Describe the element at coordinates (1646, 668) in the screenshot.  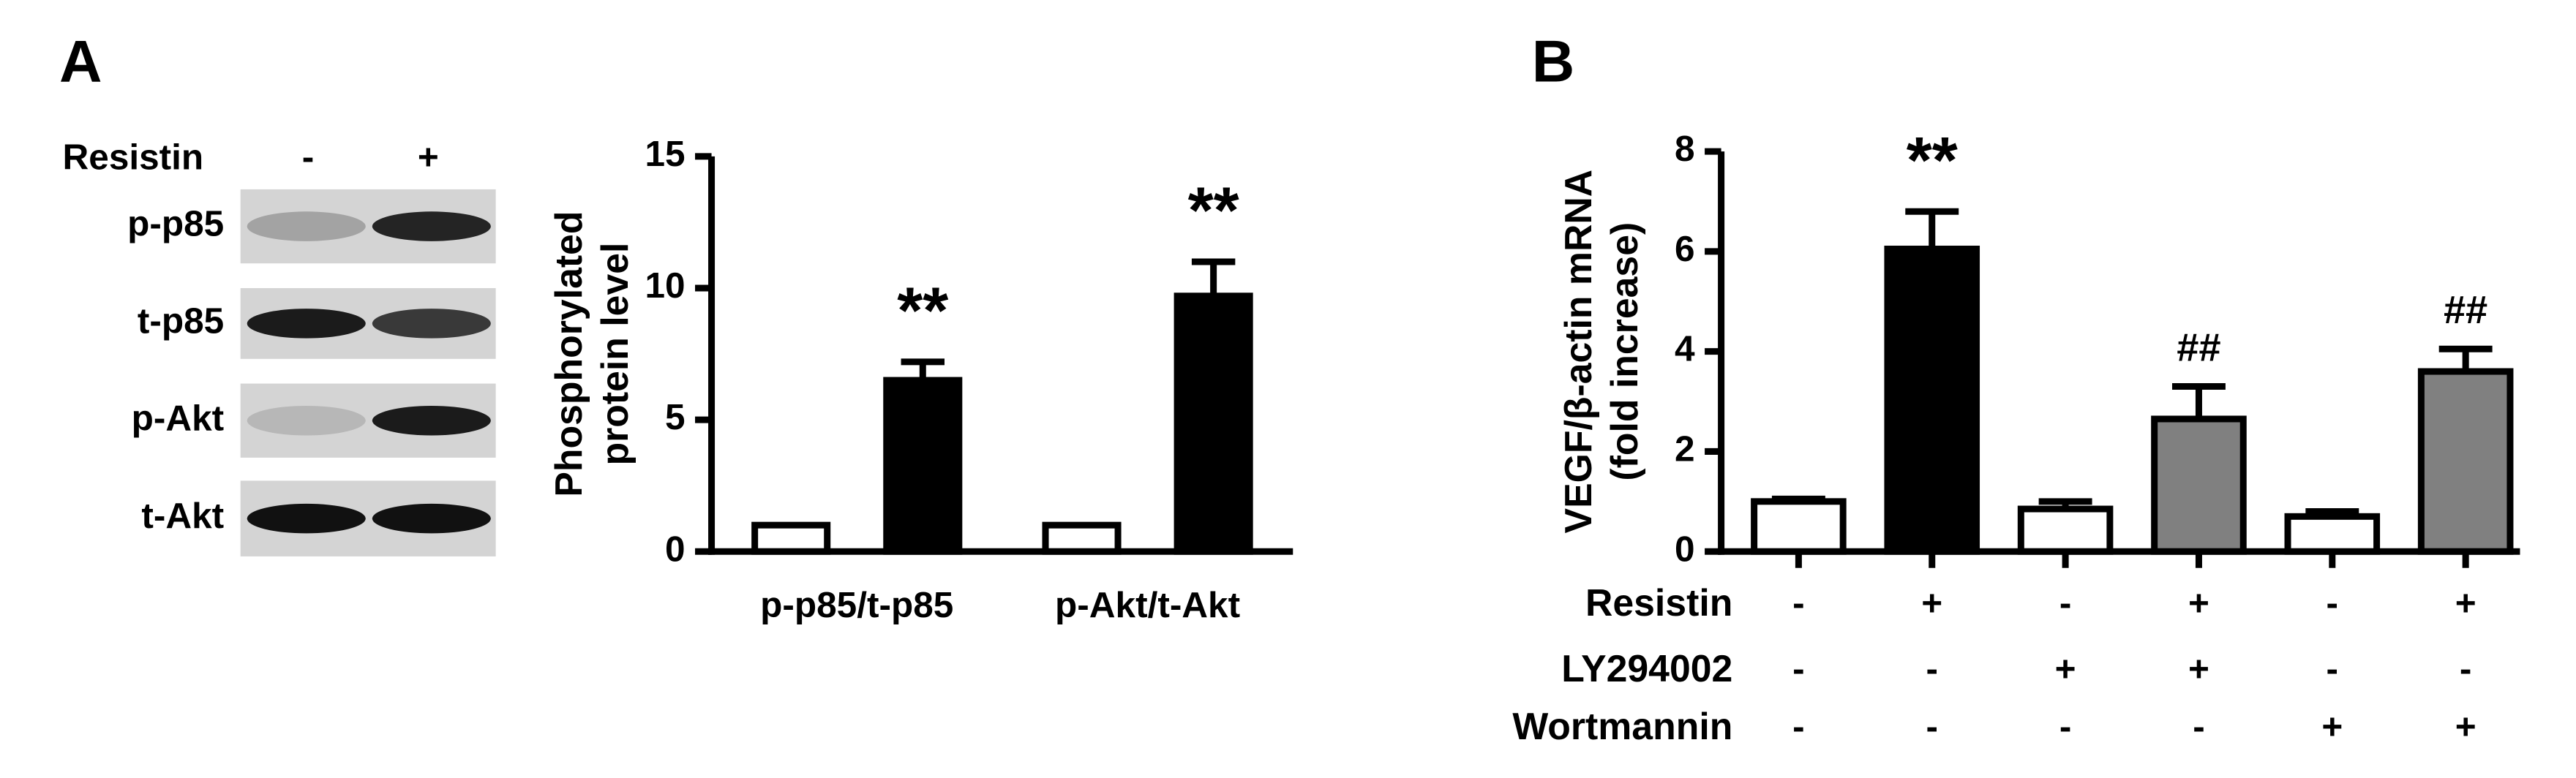
I see `condition-label: LY294002` at that location.